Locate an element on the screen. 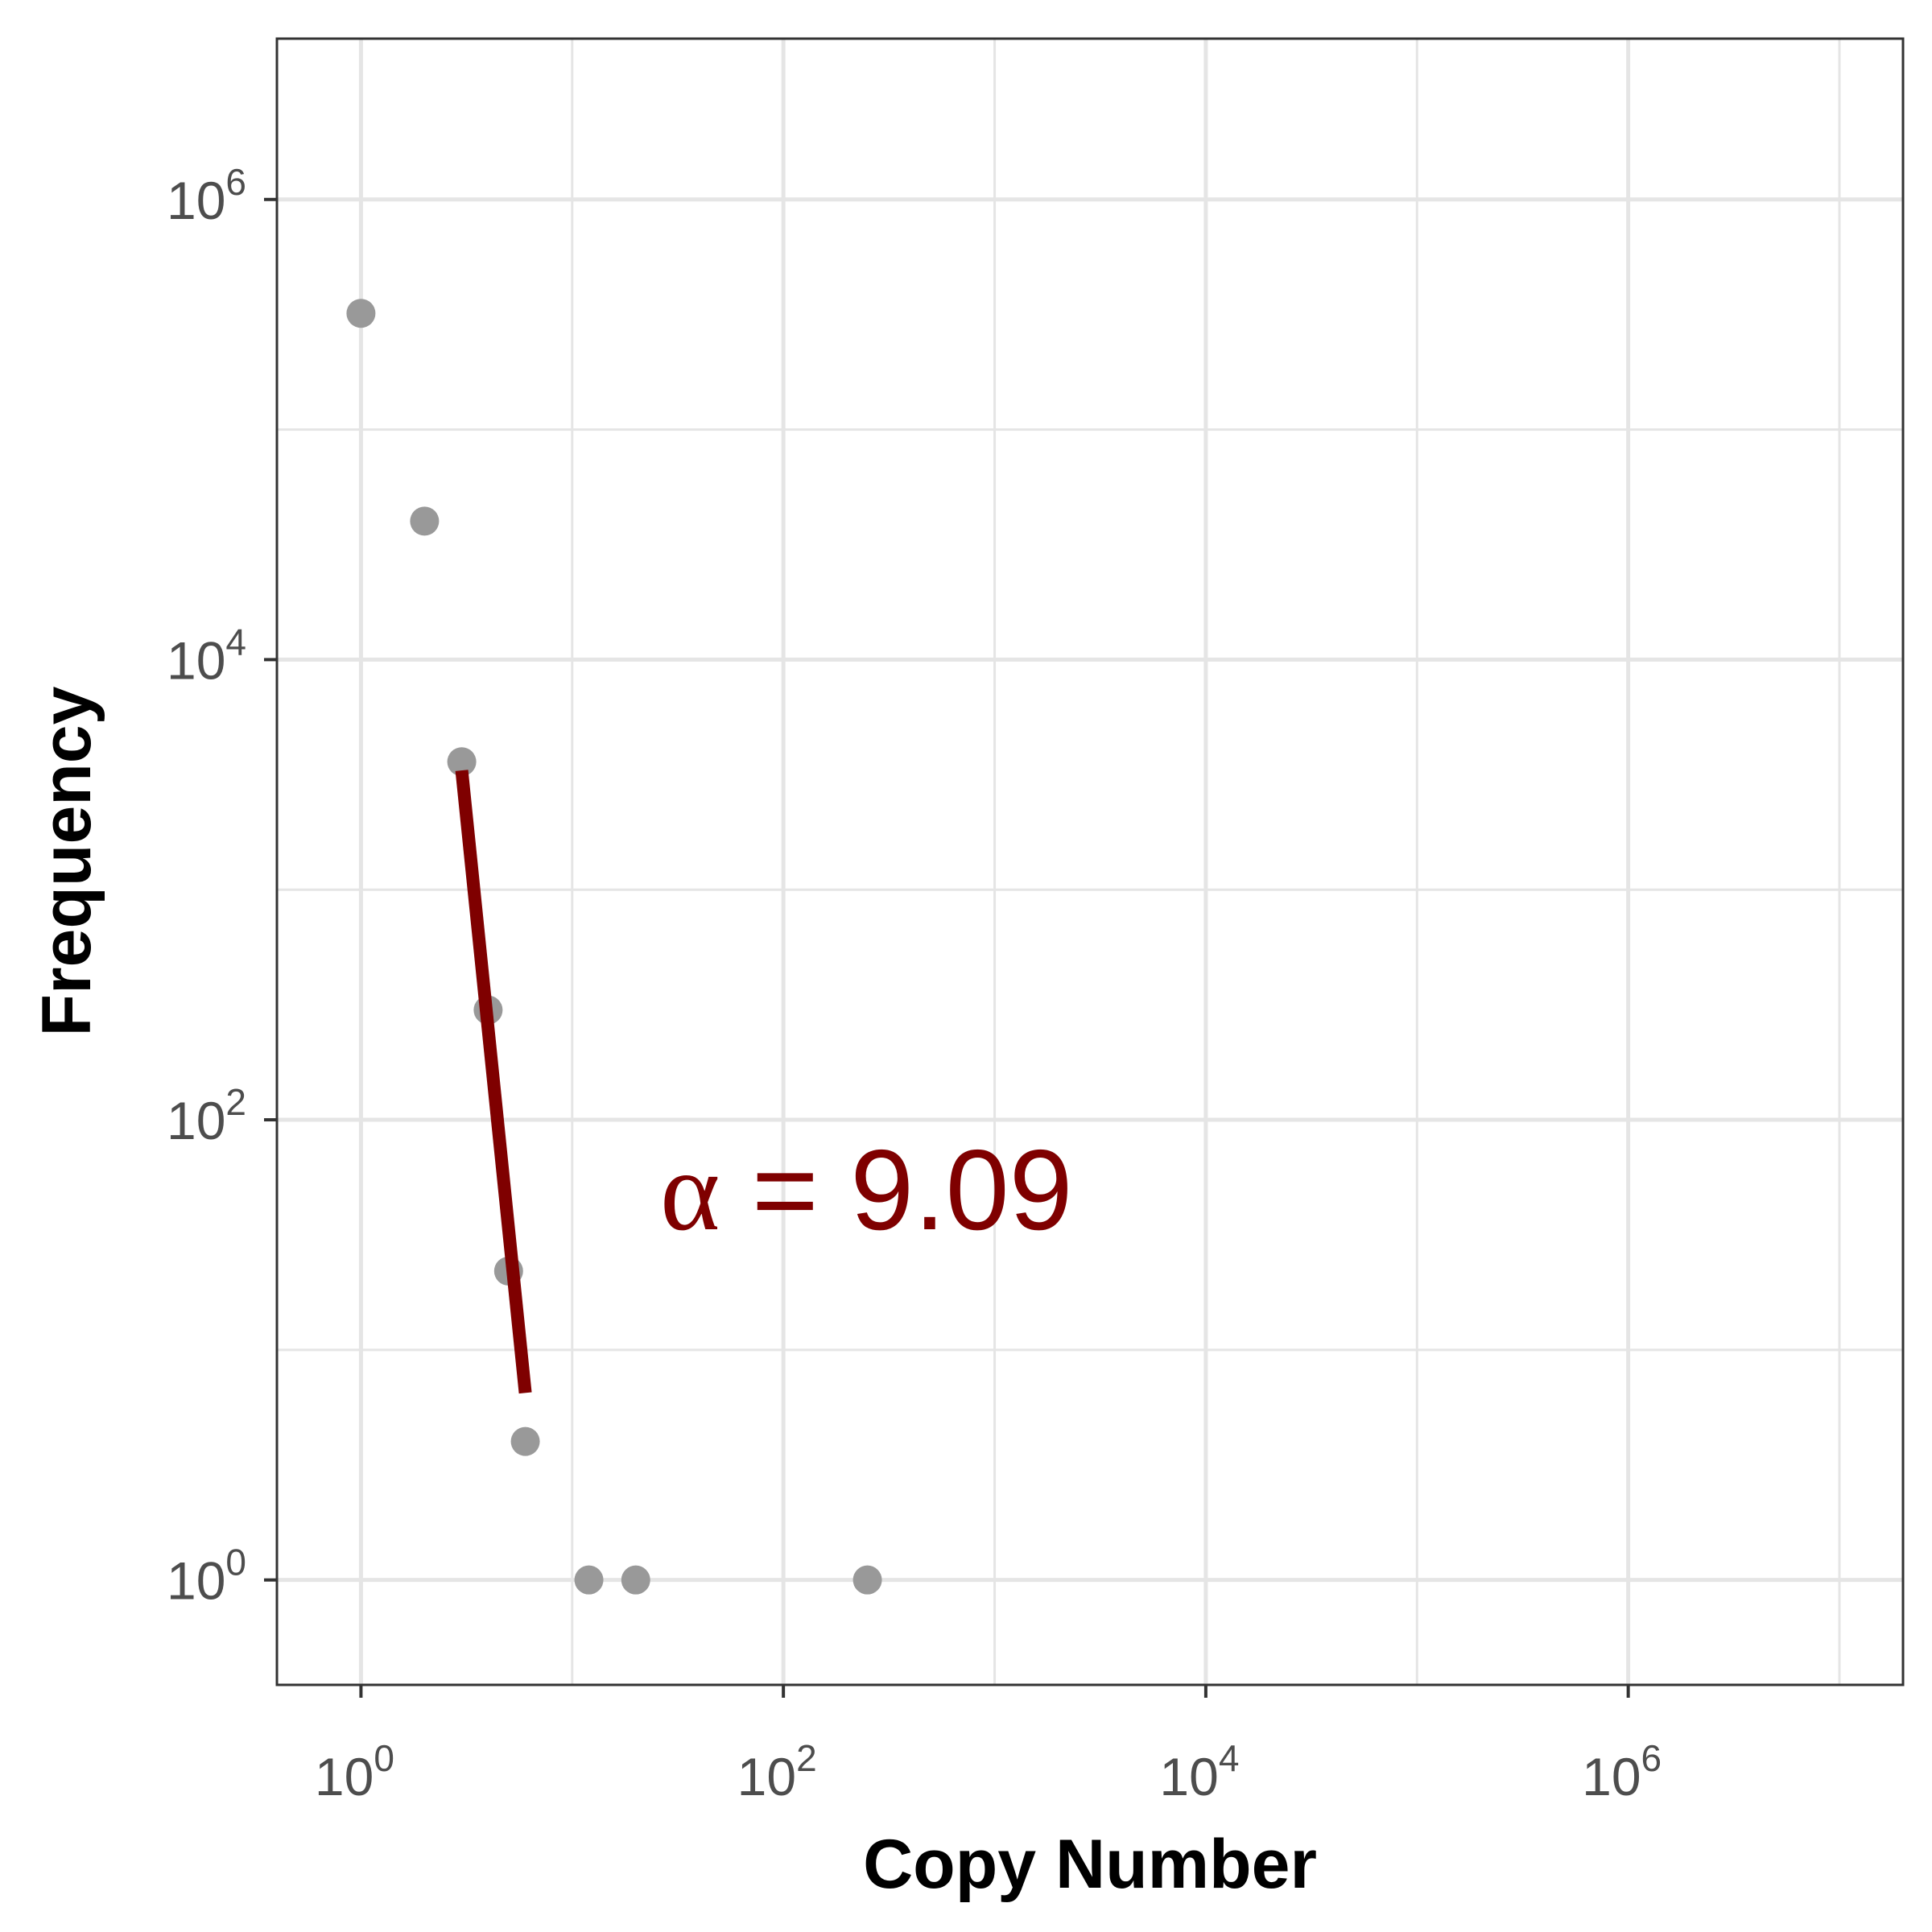  x-axis-title: Copy Number is located at coordinates (1090, 1864).